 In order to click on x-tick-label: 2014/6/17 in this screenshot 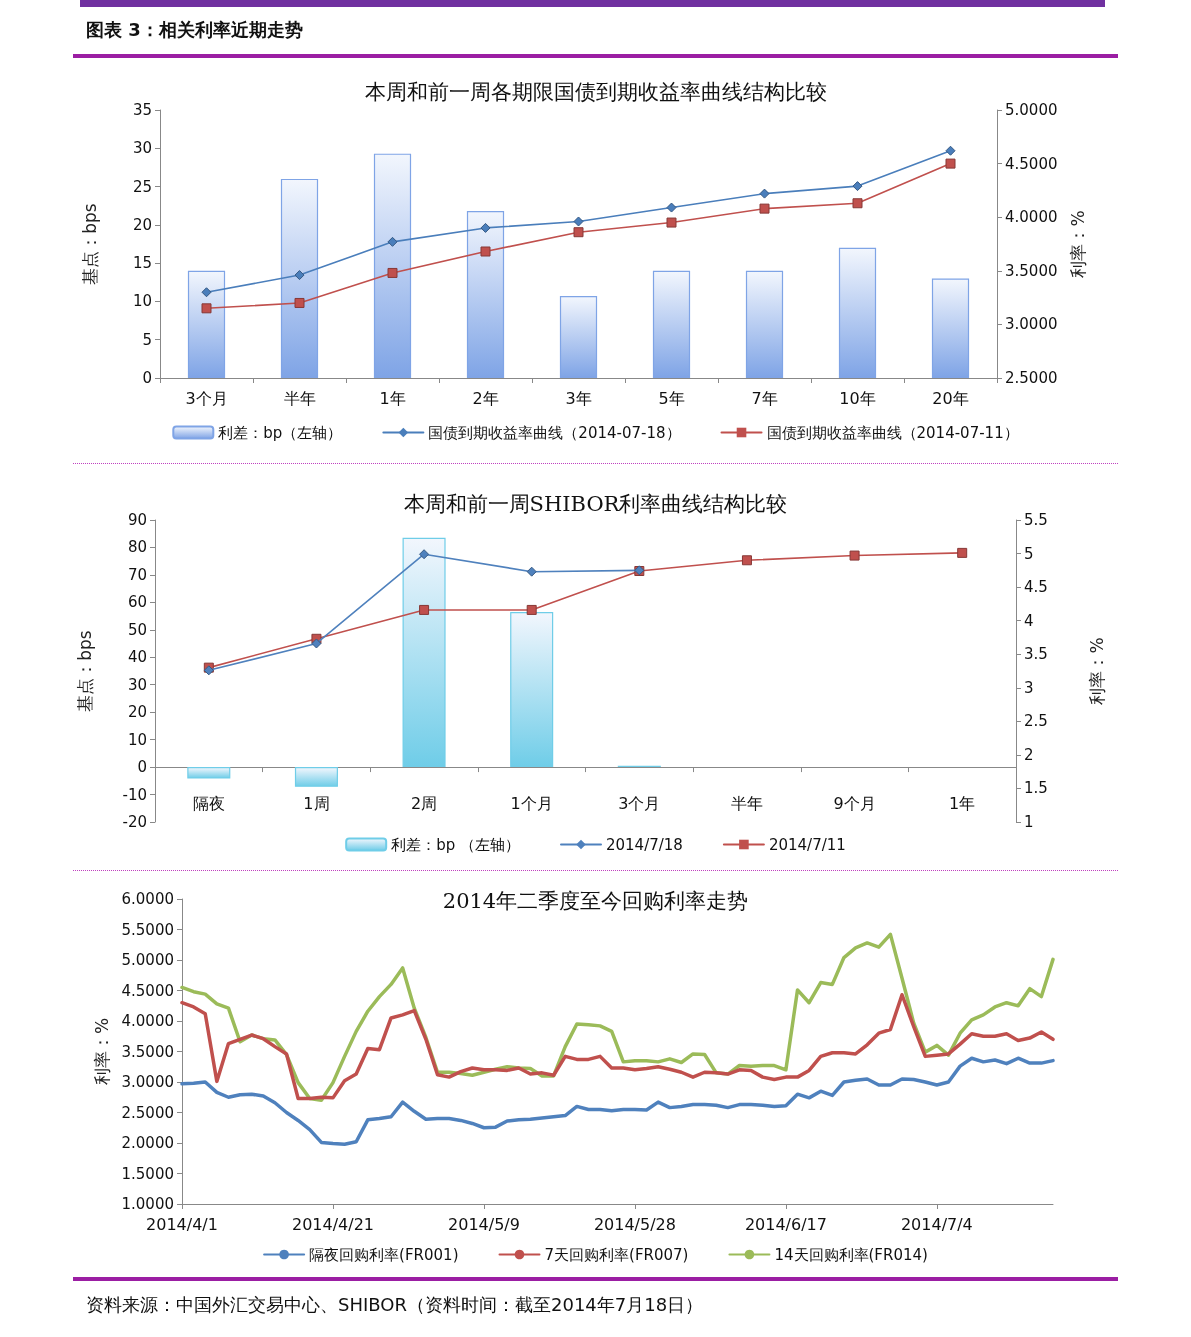, I will do `click(785, 1224)`.